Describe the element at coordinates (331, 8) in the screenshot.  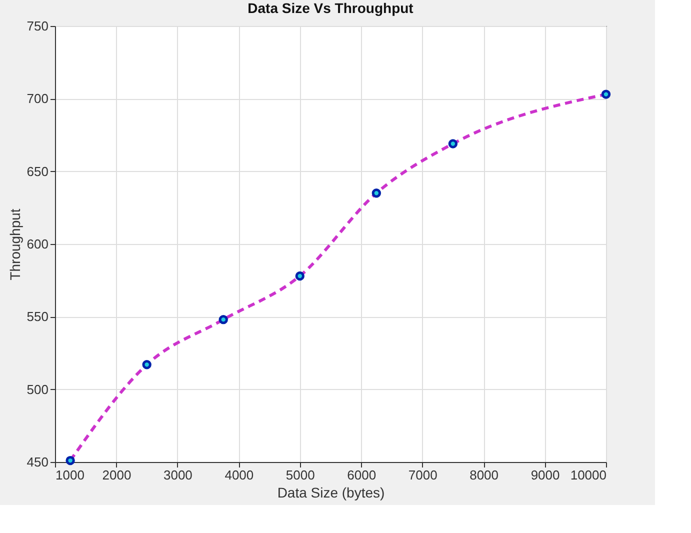
I see `chart-title: Data Size Vs Throughput` at that location.